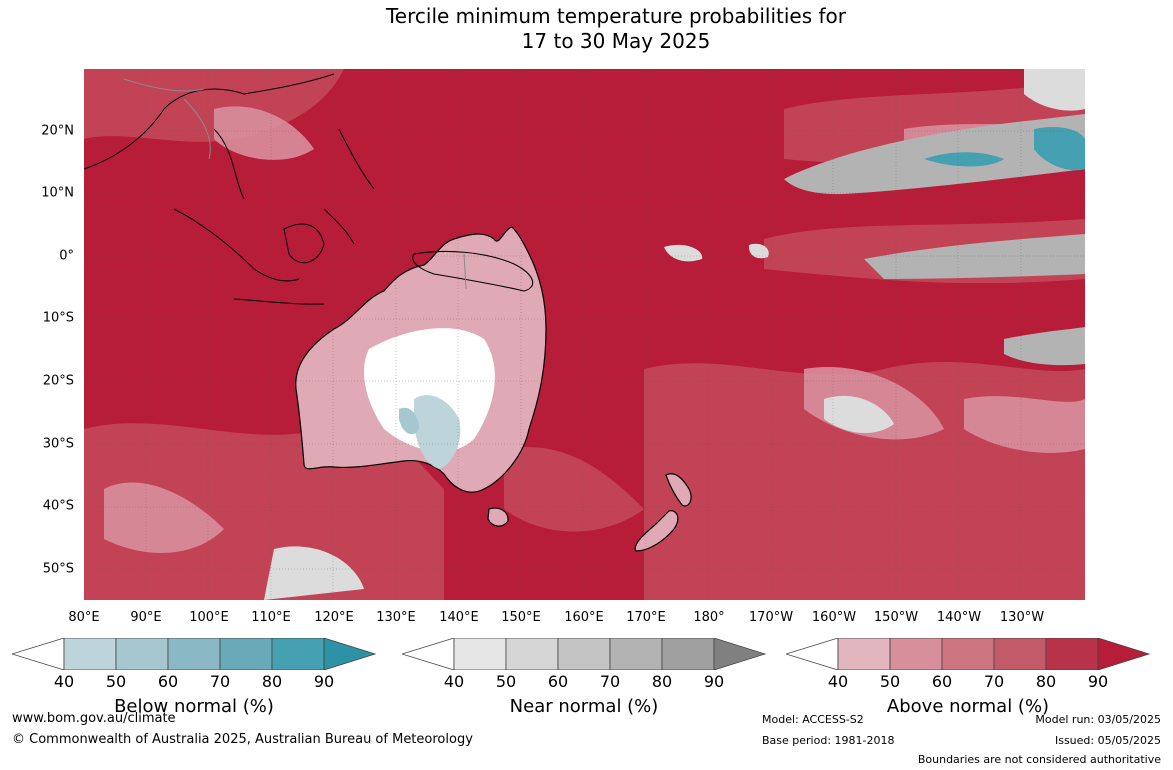 This screenshot has height=770, width=1173. I want to click on base-period-text: Base period: 1981-2018, so click(828, 740).